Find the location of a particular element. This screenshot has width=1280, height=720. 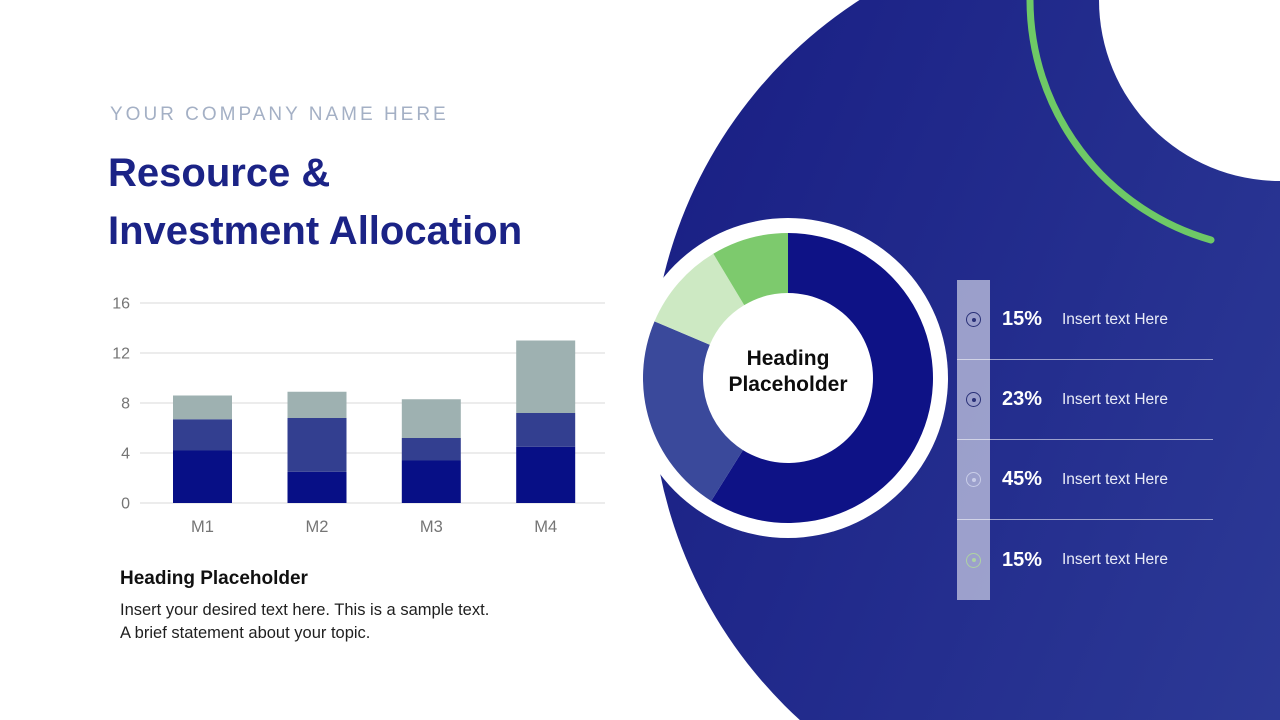

stats-icon-strip is located at coordinates (973, 440).